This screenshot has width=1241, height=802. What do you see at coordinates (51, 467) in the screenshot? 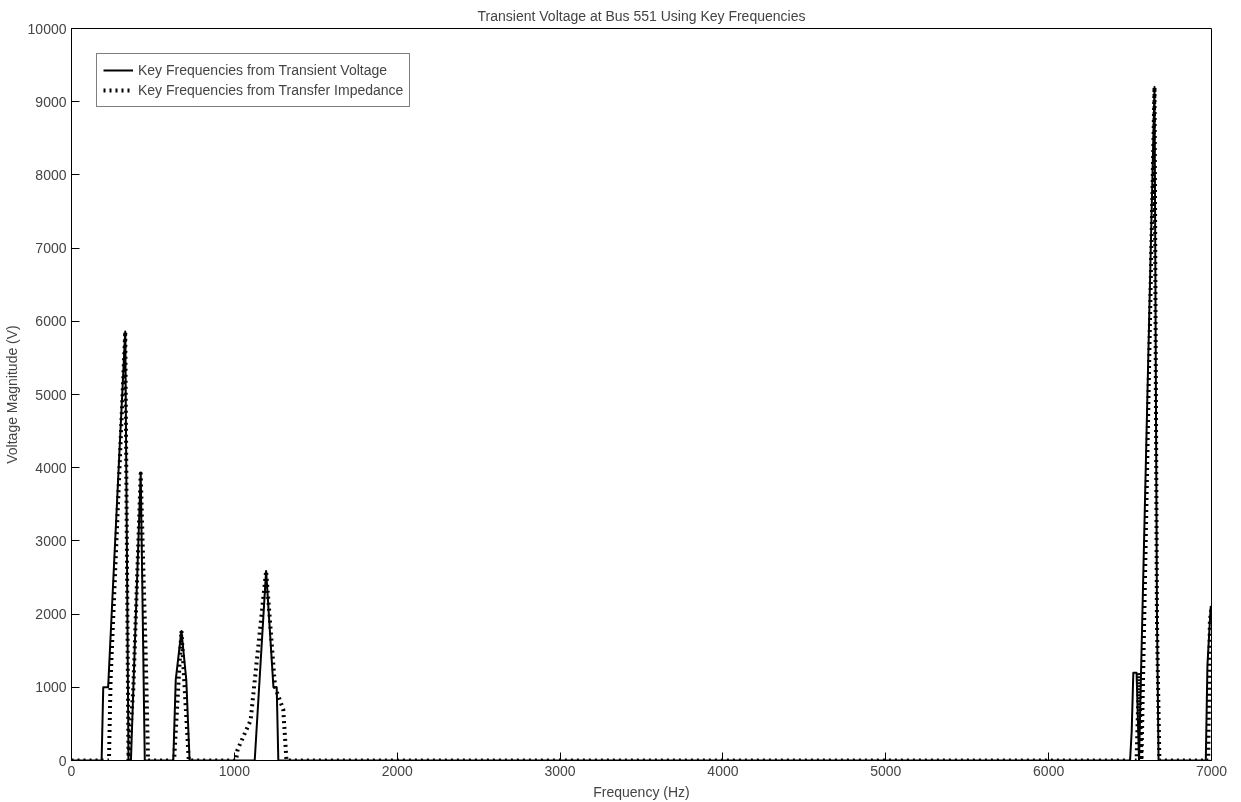
I see `y-tick-label: 4000` at bounding box center [51, 467].